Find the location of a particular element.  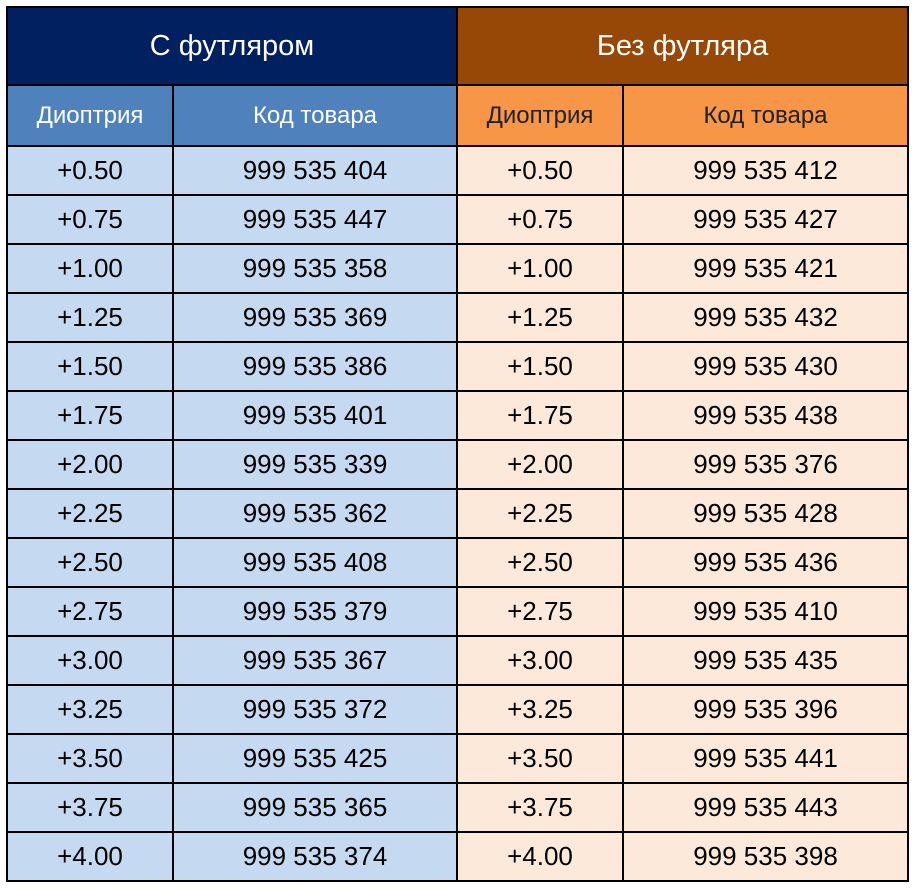

group-header-row: С футляром Без футляра is located at coordinates (457, 46).